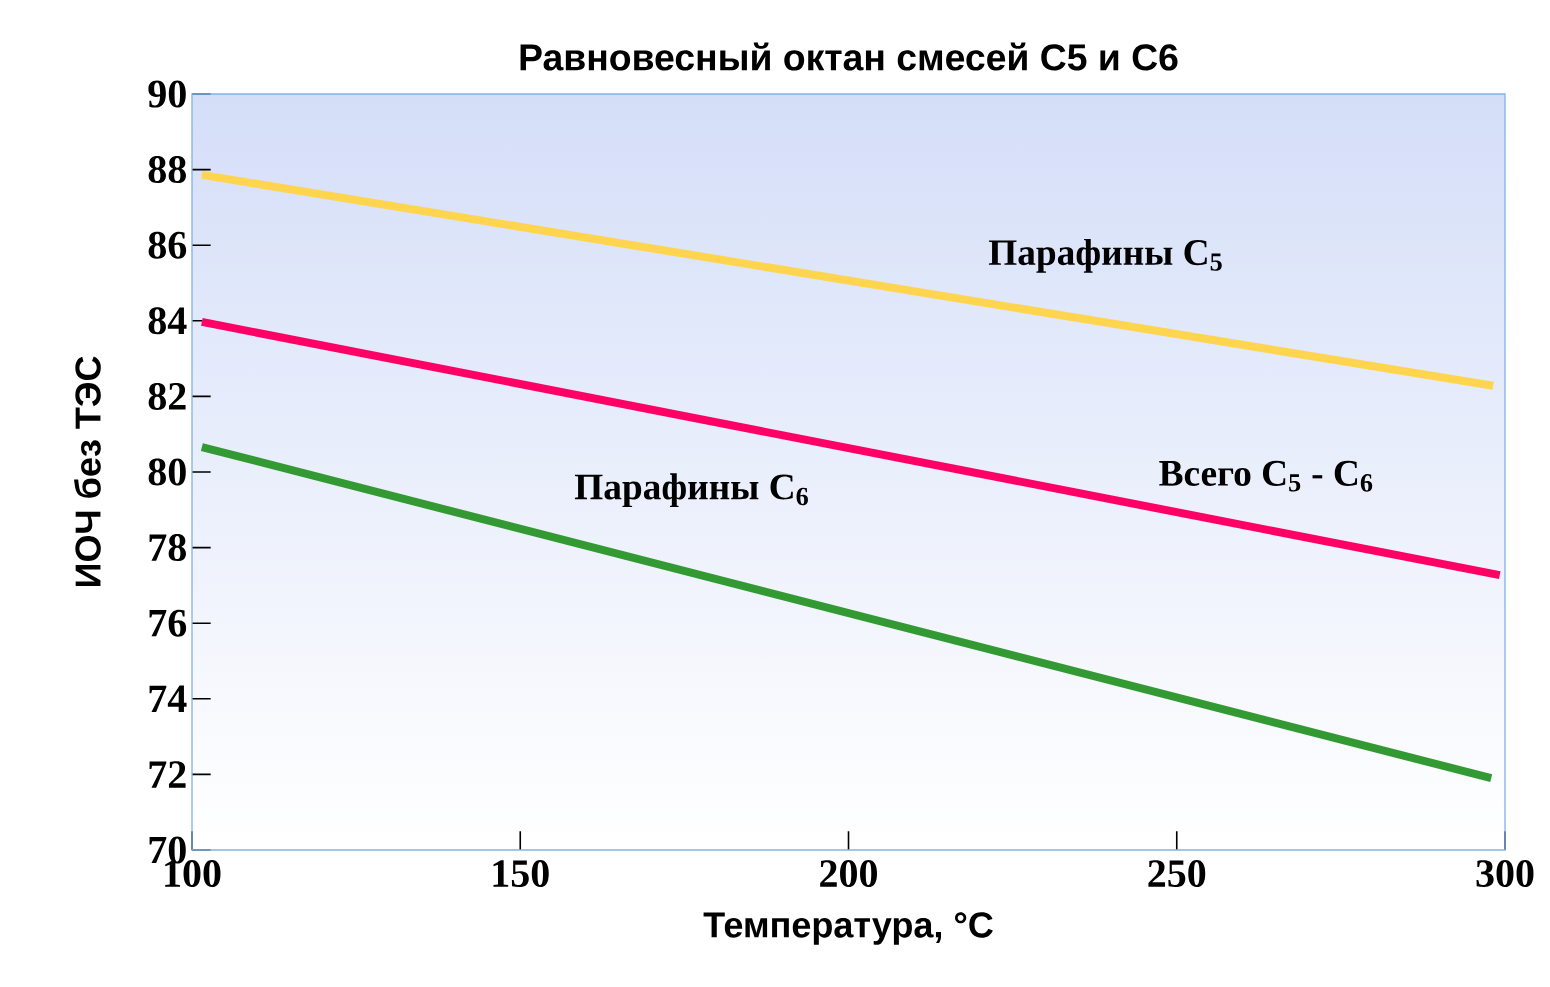 This screenshot has height=987, width=1550. I want to click on y-tick-label: 78, so click(167, 548).